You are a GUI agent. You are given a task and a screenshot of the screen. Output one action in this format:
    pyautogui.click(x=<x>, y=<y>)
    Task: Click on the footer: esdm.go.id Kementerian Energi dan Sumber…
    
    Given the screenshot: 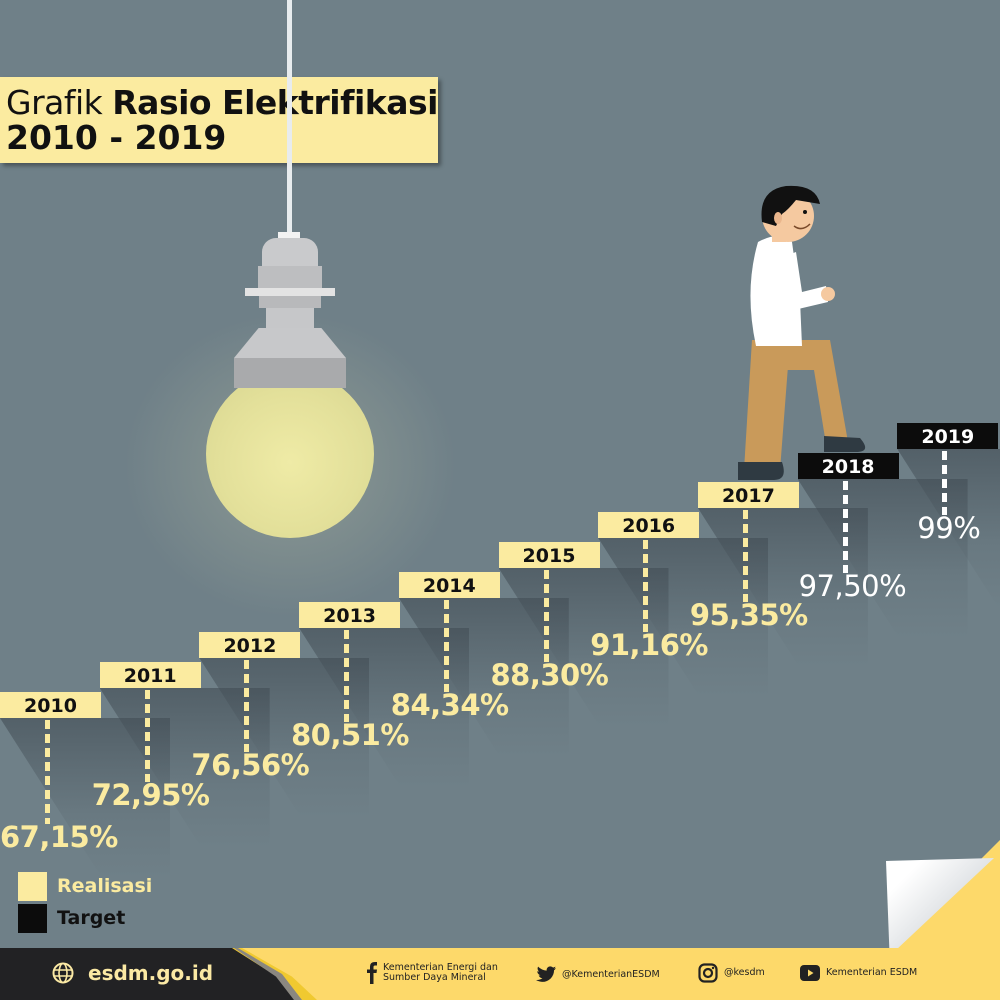 What is the action you would take?
    pyautogui.click(x=500, y=974)
    